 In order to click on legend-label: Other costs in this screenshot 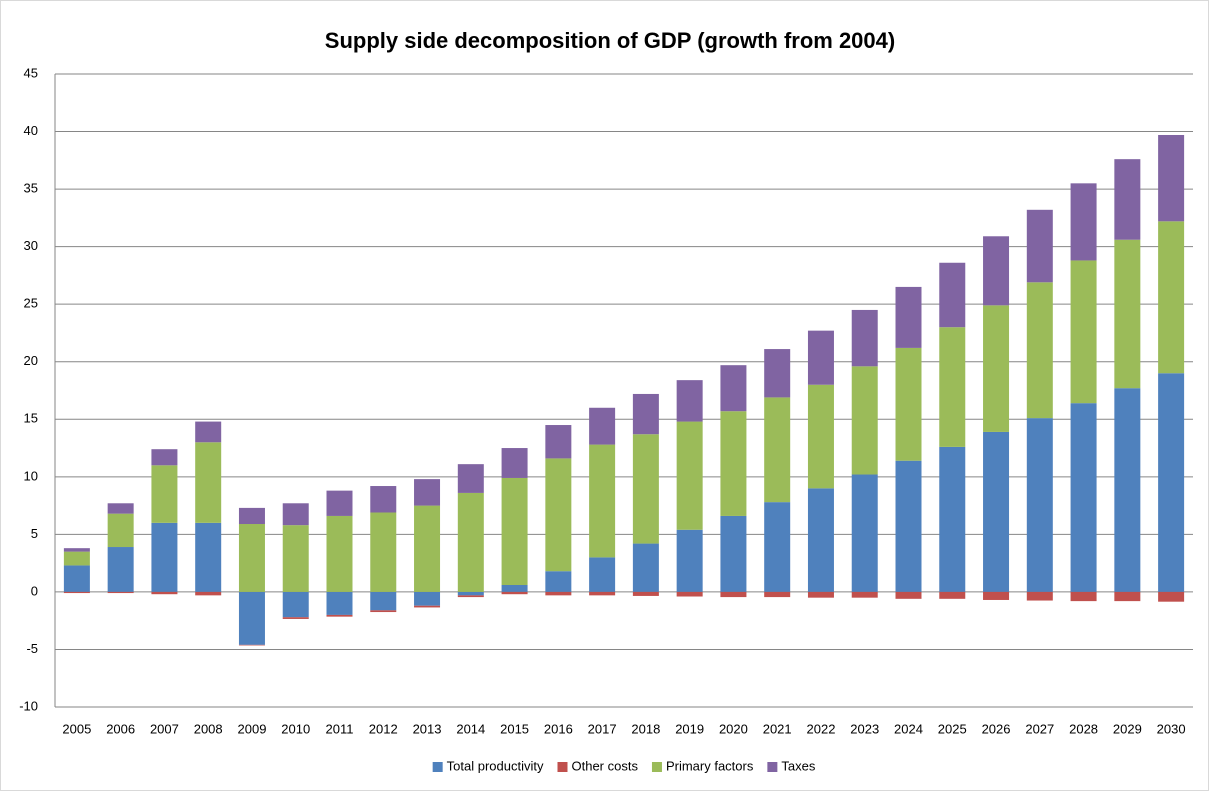, I will do `click(604, 765)`.